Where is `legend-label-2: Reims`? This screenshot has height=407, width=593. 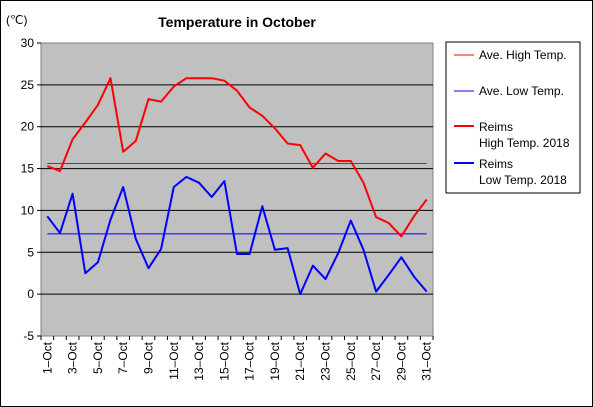
legend-label-2: Reims is located at coordinates (496, 127).